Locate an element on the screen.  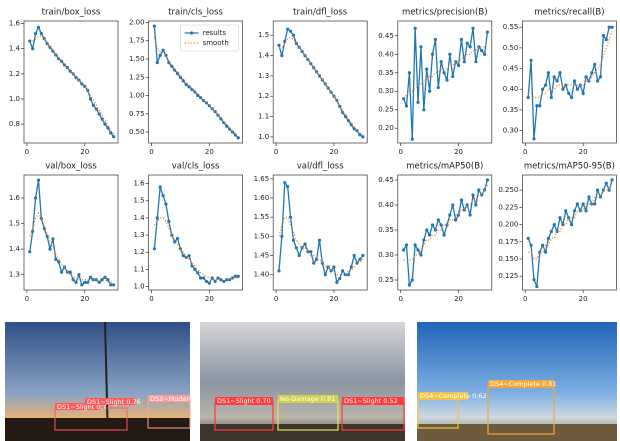
y-tick-label: 1.50 is located at coordinates (137, 59).